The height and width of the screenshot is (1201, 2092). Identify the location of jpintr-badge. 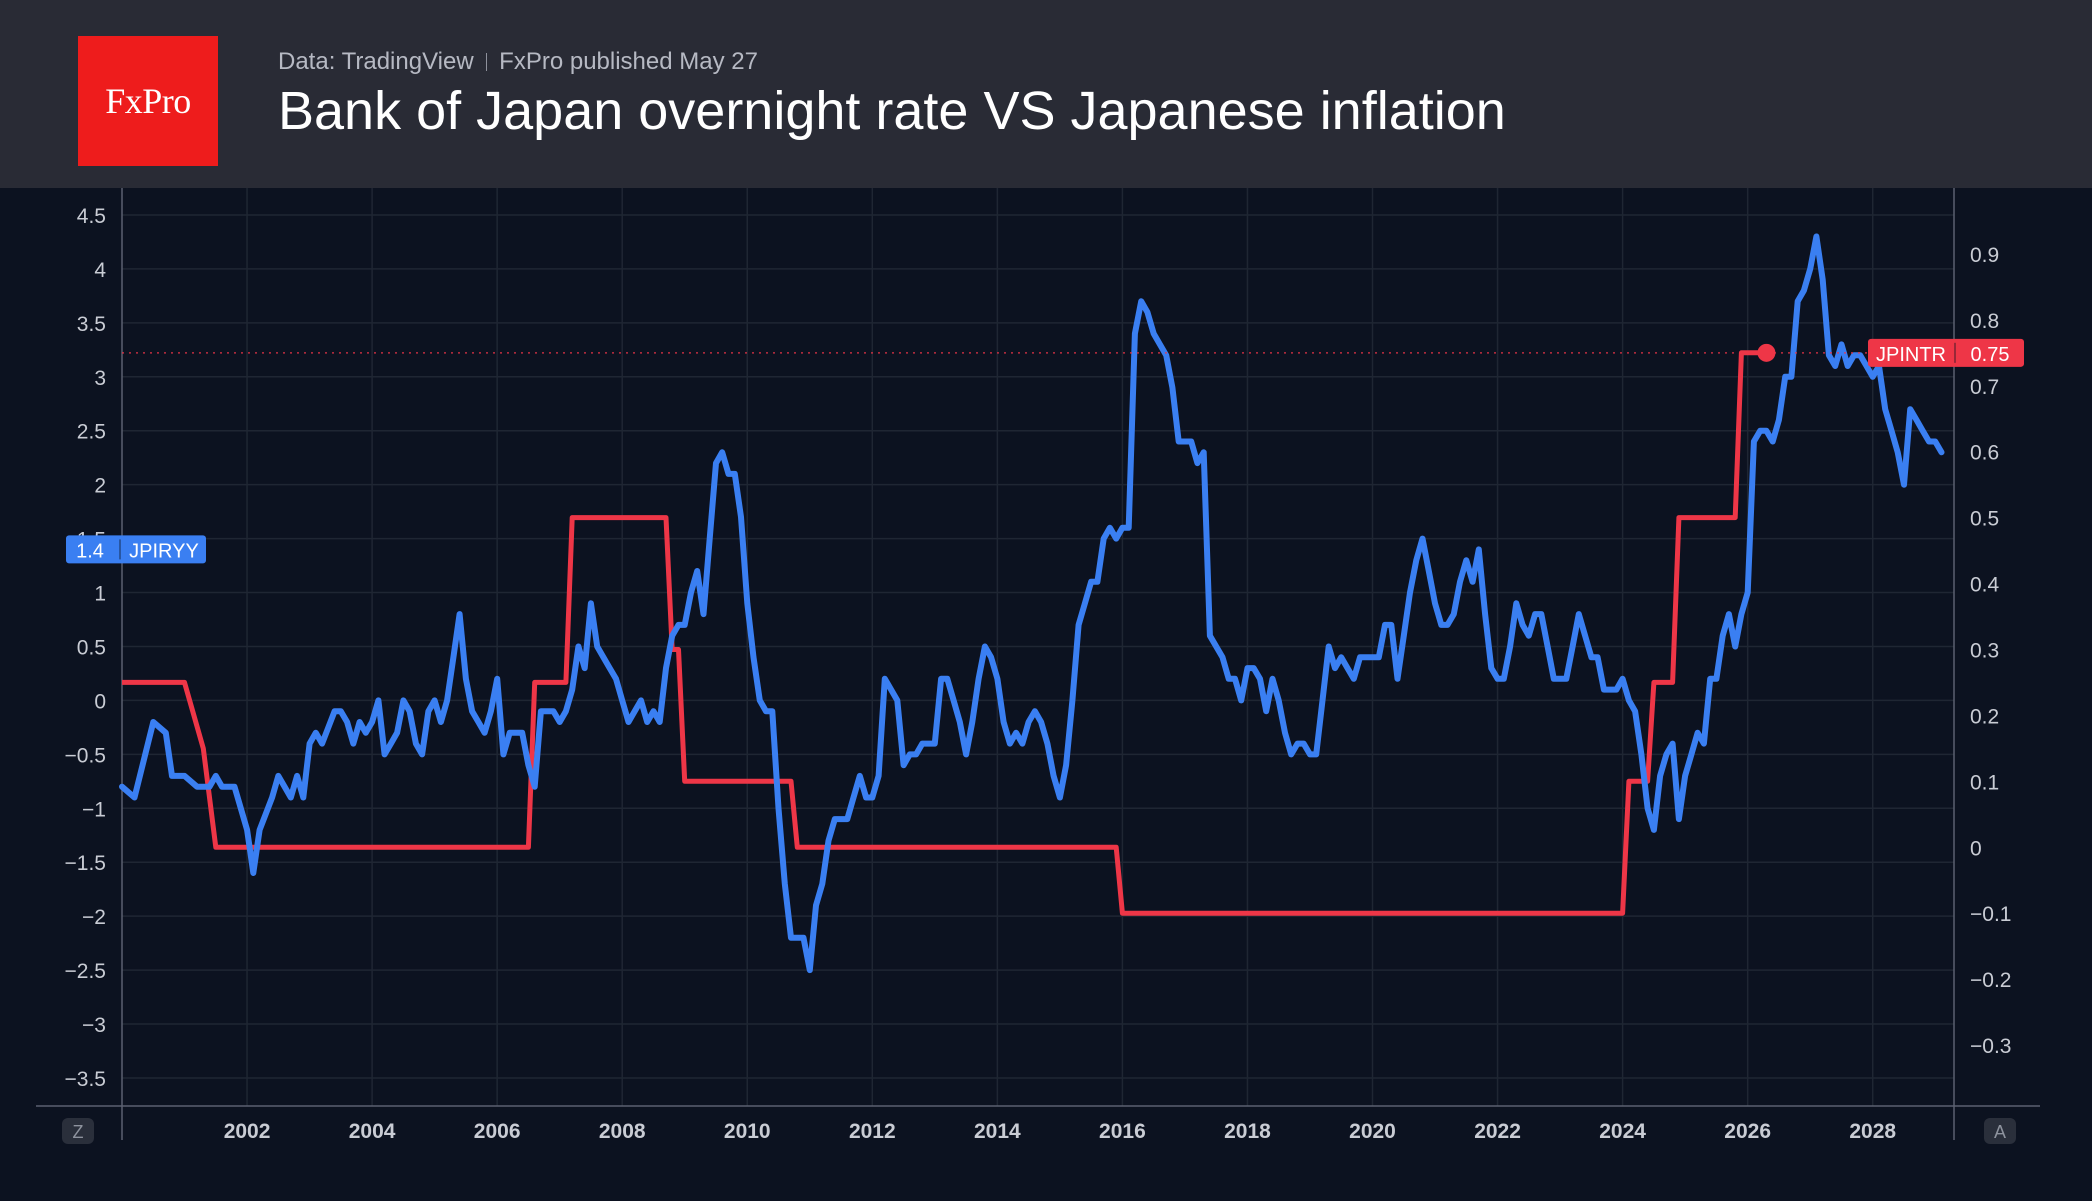
(1946, 352).